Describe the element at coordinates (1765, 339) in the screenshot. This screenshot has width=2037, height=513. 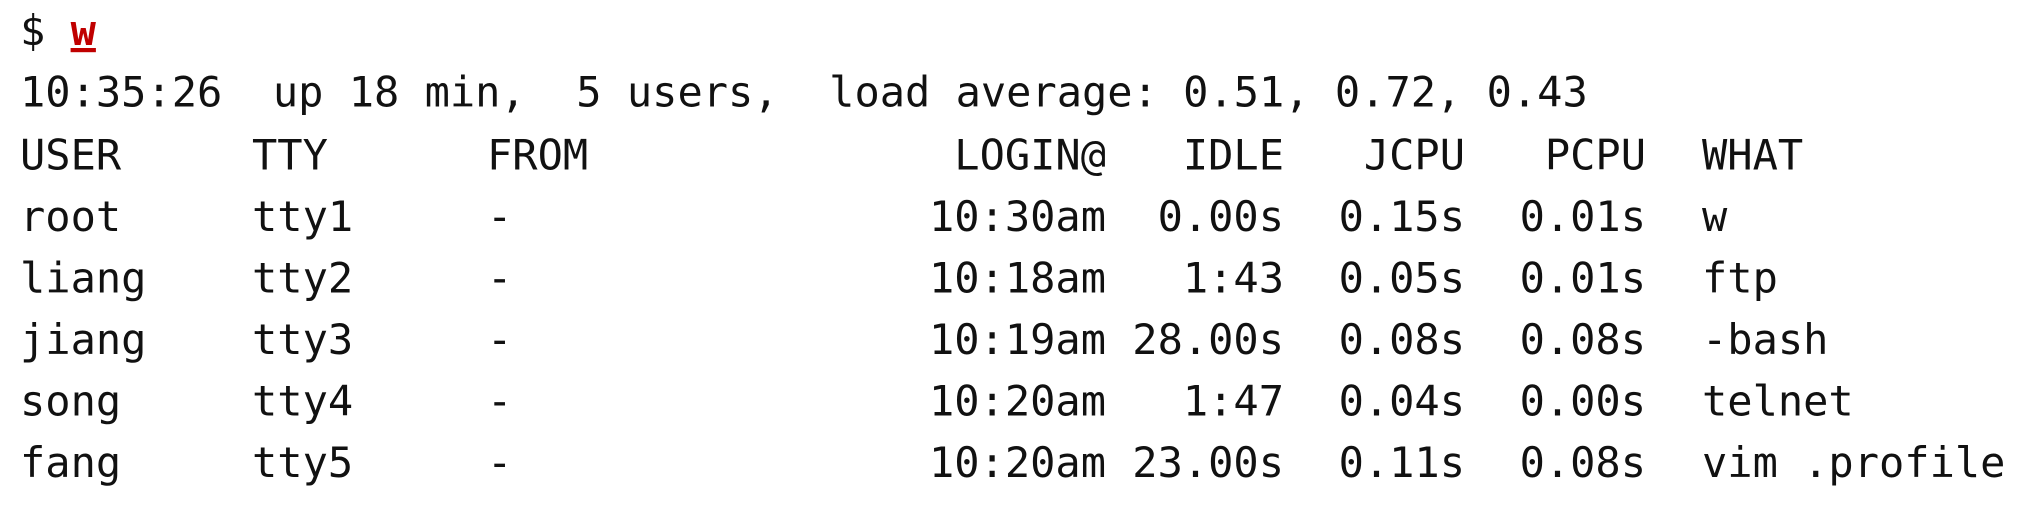
I see `table-cell: -bash` at that location.